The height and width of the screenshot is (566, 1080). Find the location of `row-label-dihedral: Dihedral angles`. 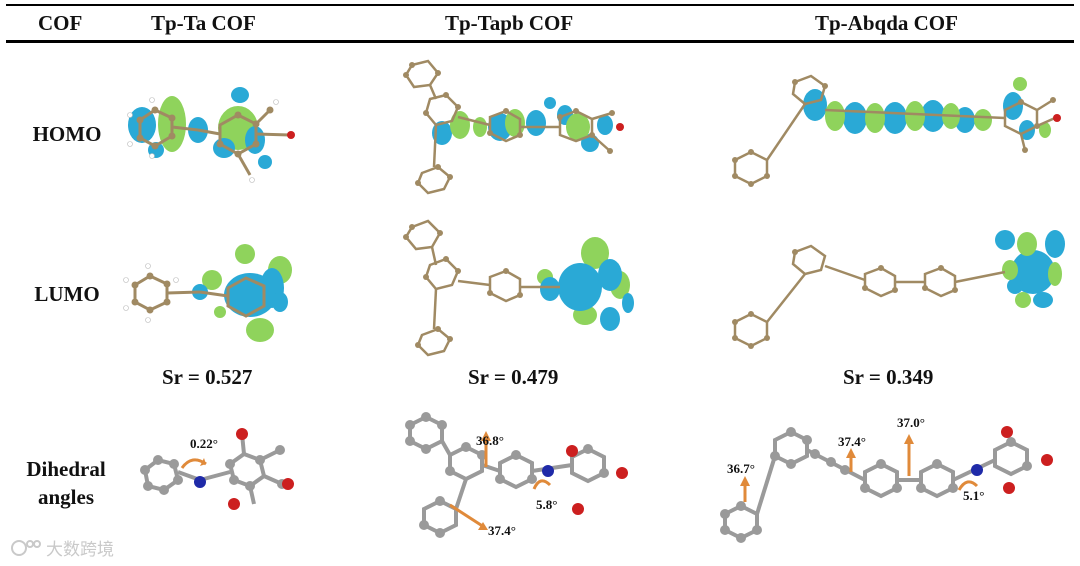

row-label-dihedral: Dihedral angles is located at coordinates (66, 483).